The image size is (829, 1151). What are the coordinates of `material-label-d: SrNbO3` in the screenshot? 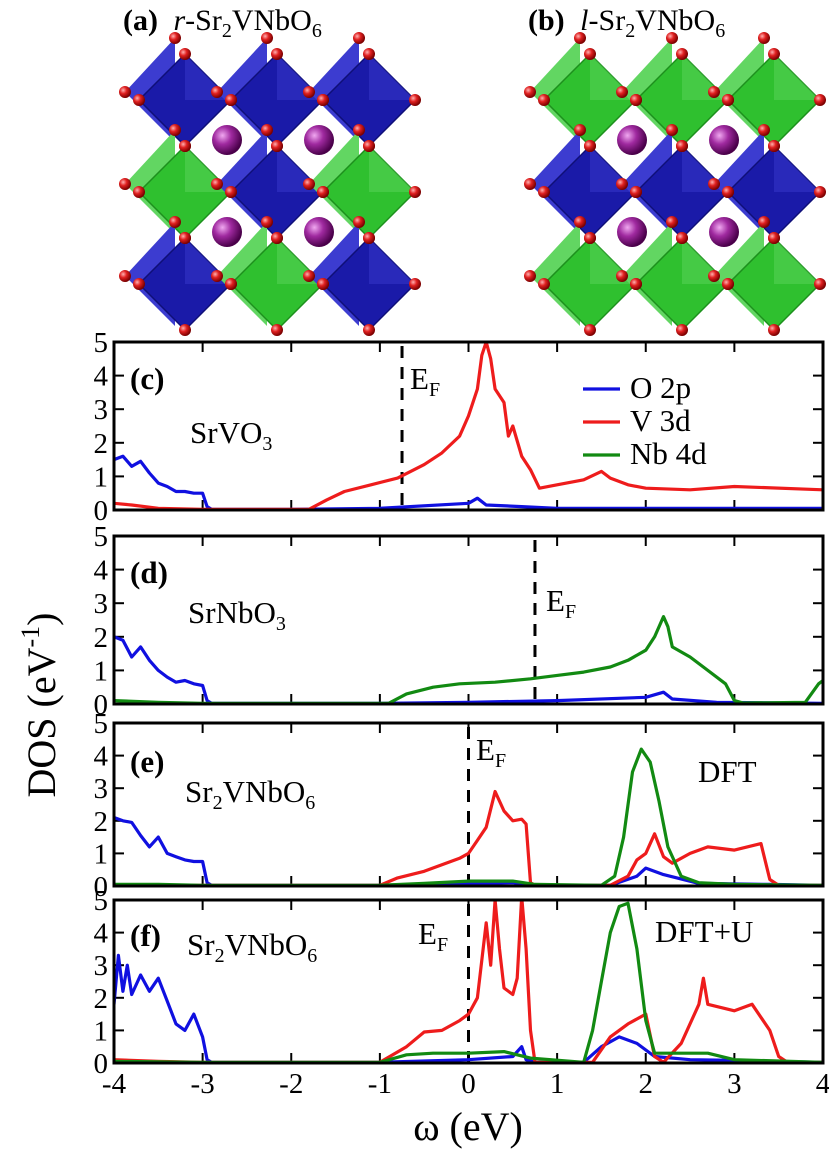 It's located at (237, 615).